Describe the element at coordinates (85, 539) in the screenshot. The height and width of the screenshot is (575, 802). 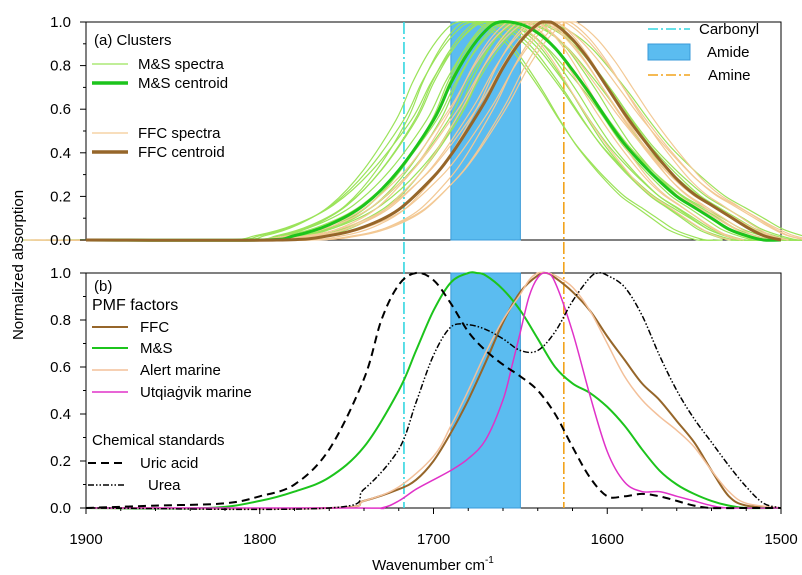
I see `x-tick-label: 1900` at that location.